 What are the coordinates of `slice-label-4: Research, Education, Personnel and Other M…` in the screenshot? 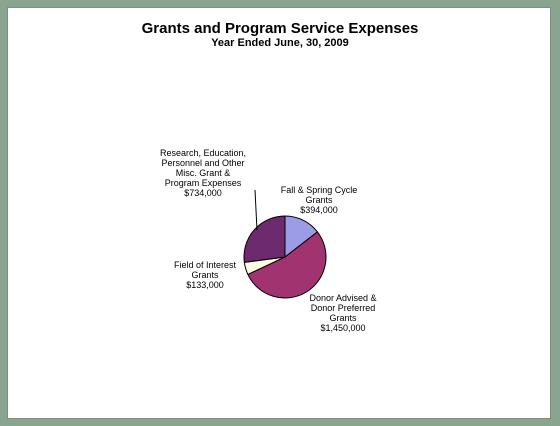 It's located at (203, 173).